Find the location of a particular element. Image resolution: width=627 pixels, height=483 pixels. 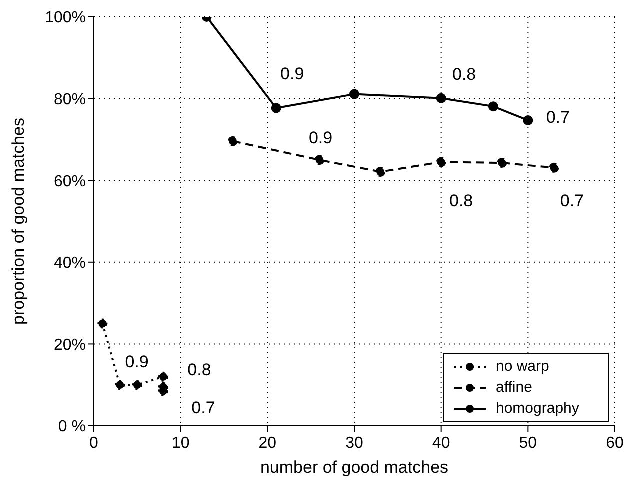

y-tick-label: 100% is located at coordinates (65, 18).